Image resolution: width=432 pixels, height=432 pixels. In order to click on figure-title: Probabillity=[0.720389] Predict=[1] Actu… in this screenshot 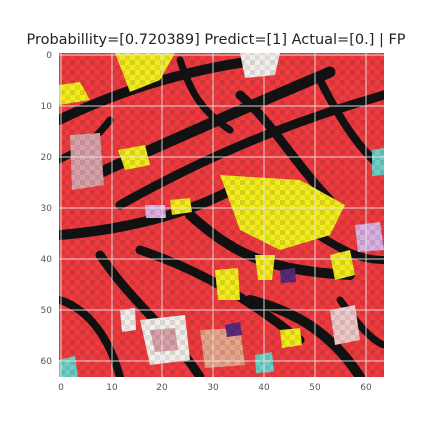, I will do `click(216, 40)`.